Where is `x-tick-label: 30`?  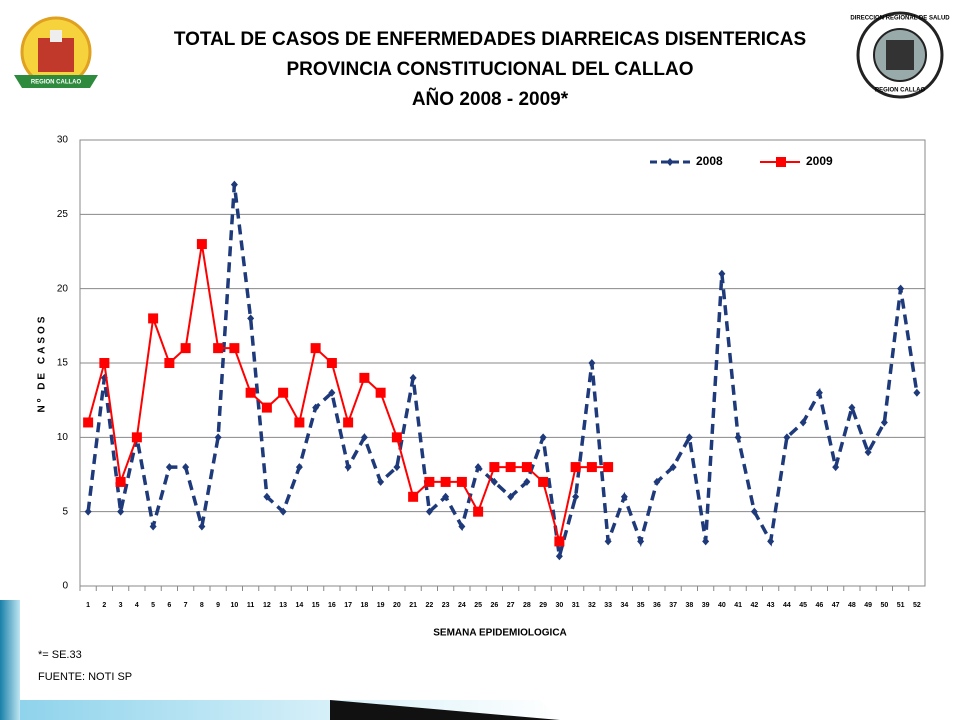
x-tick-label: 30 is located at coordinates (559, 605).